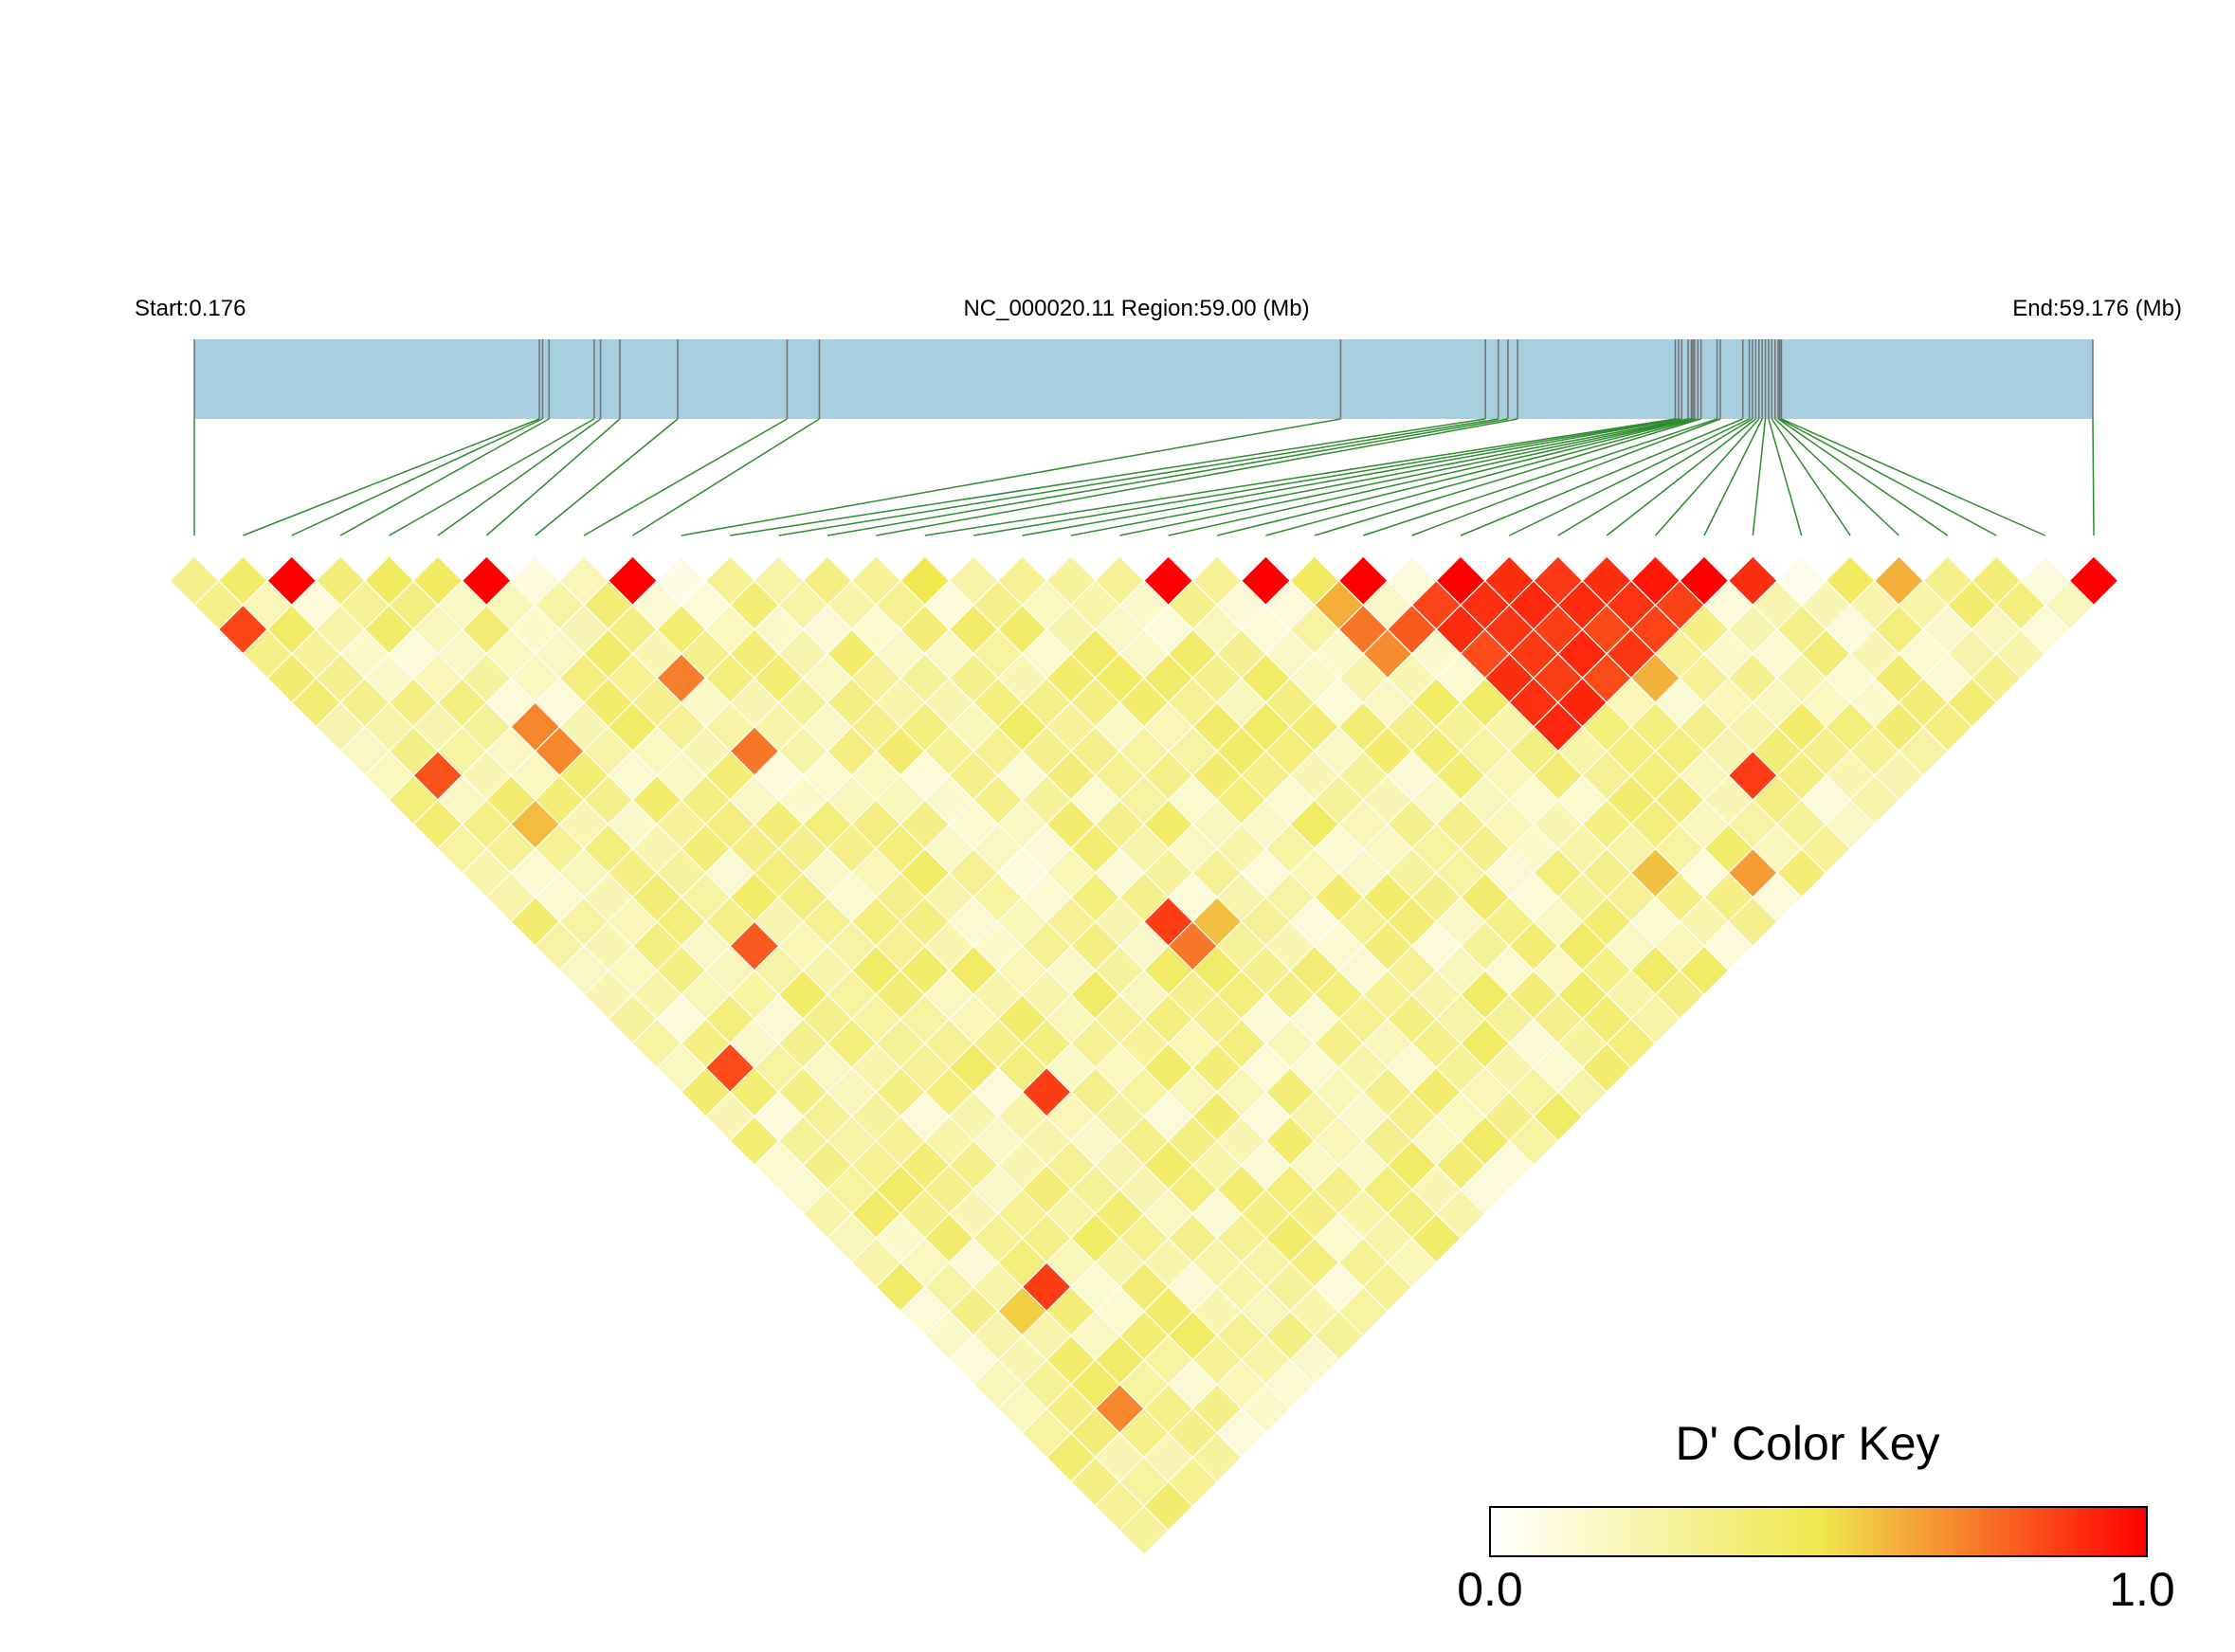 Image resolution: width=2235 pixels, height=1652 pixels. Describe the element at coordinates (1136, 309) in the screenshot. I see `region-title: NC_000020.11 Region:59.00 (Mb)` at that location.